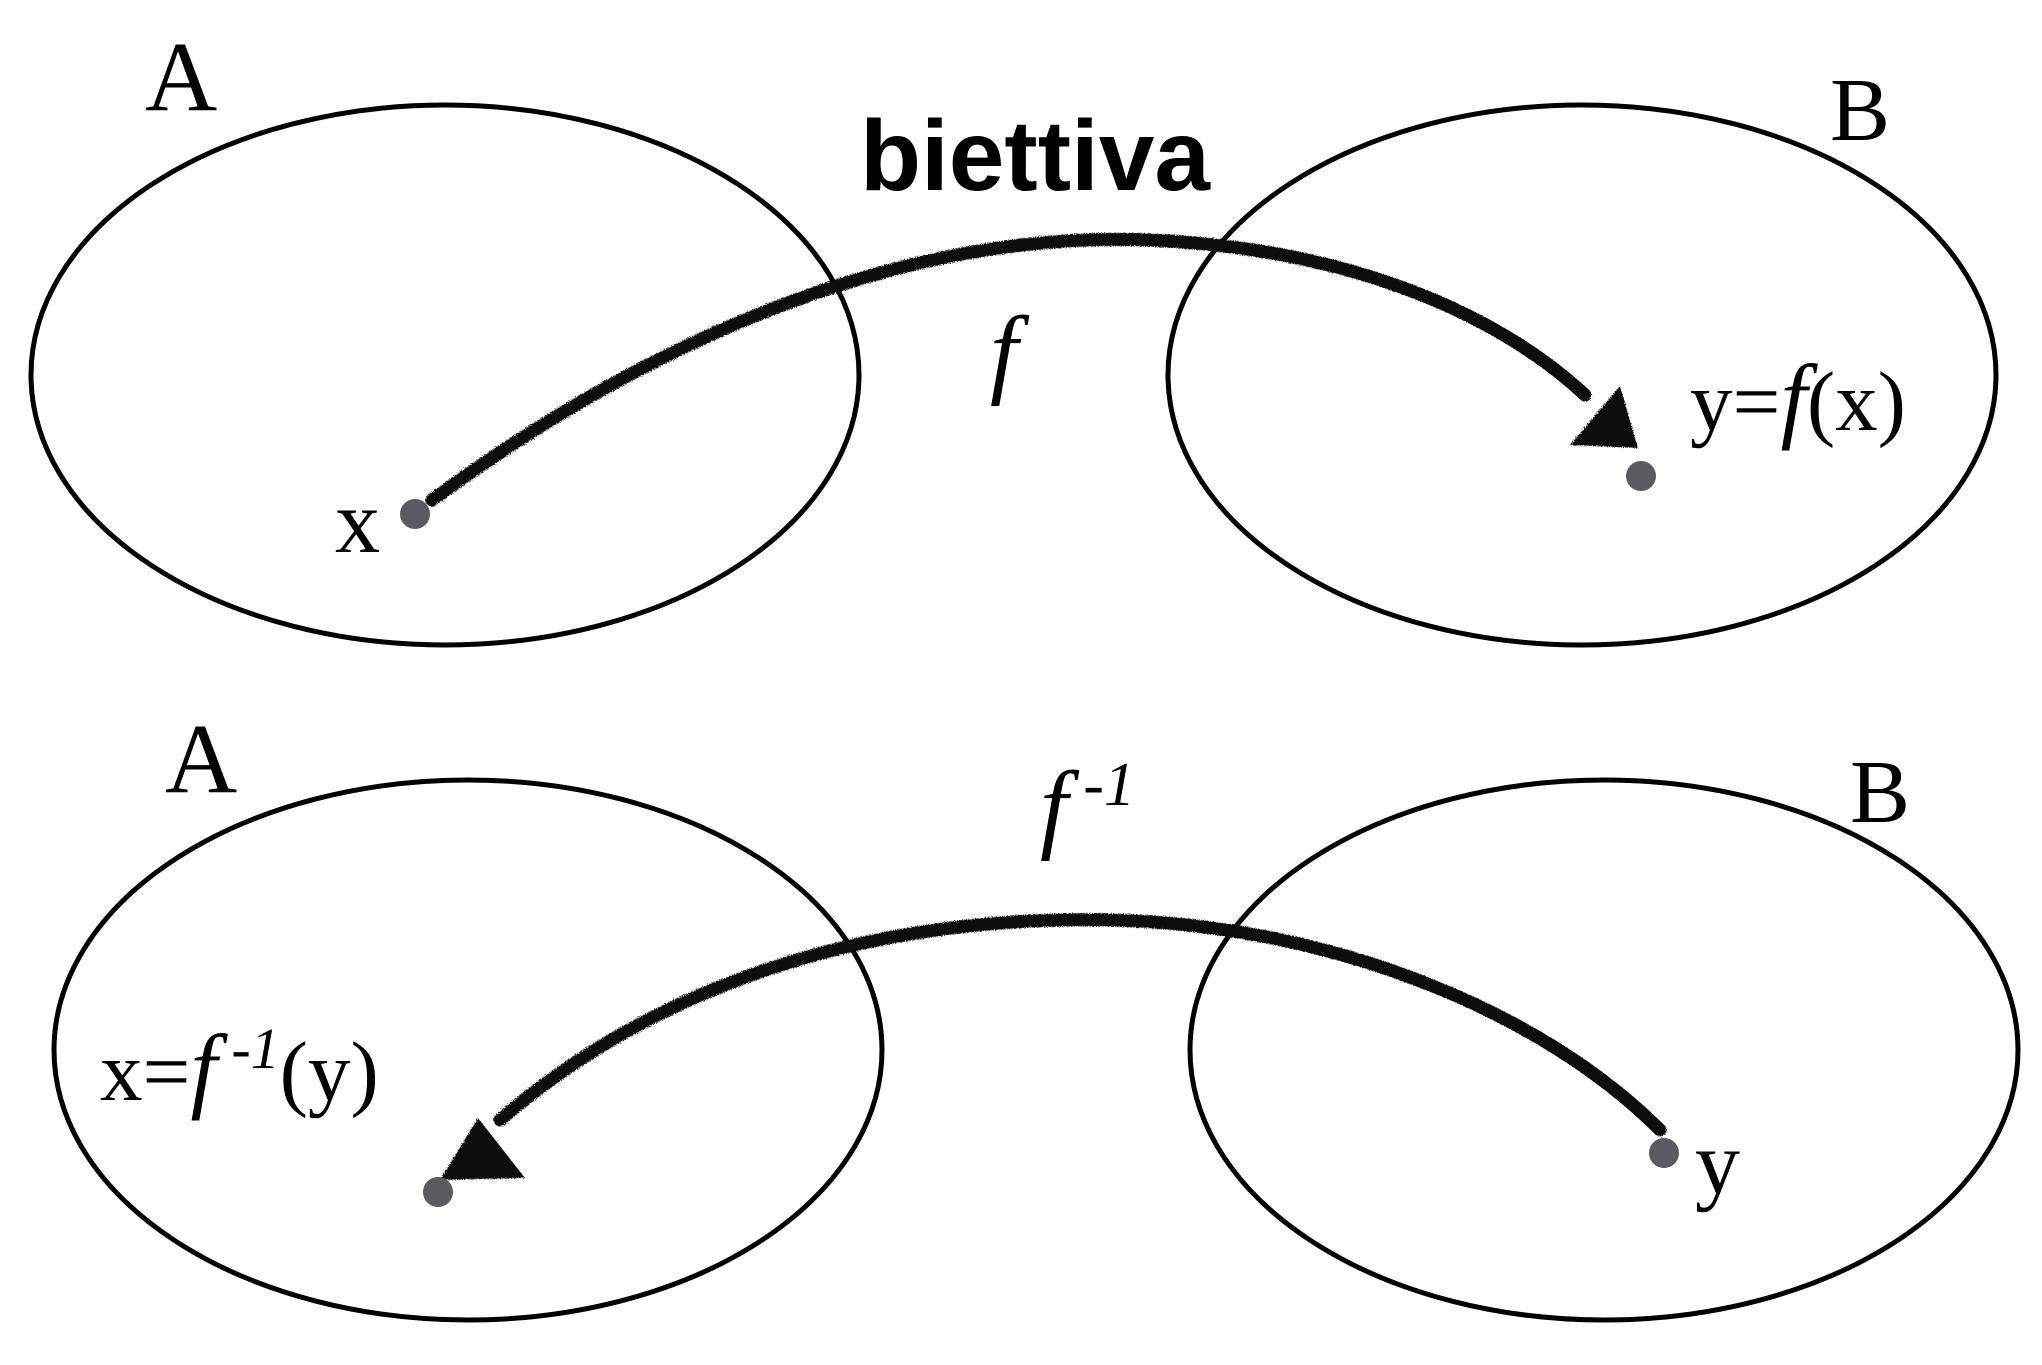 This screenshot has width=2042, height=1365. Describe the element at coordinates (248, 1048) in the screenshot. I see `bottom-preimage-exponent: -1` at that location.